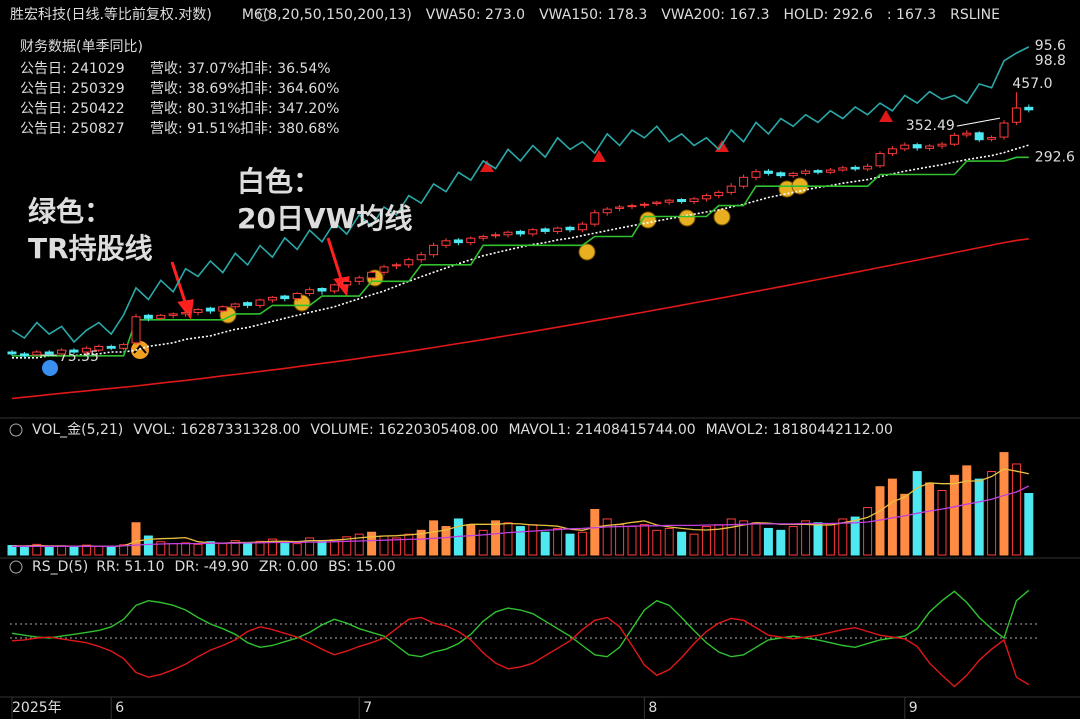 The width and height of the screenshot is (1080, 719). Describe the element at coordinates (601, 430) in the screenshot. I see `header-item: MAVOL1: 21408415744.00` at that location.